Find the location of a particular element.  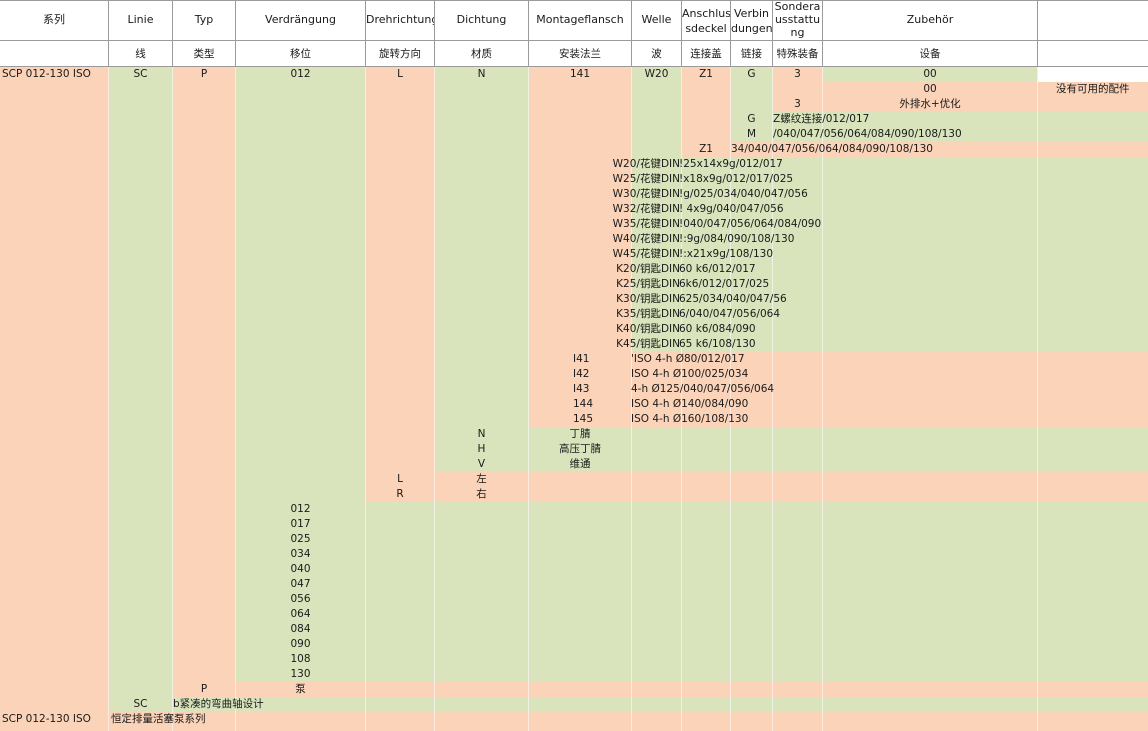

header-typ: Typ is located at coordinates (204, 19).